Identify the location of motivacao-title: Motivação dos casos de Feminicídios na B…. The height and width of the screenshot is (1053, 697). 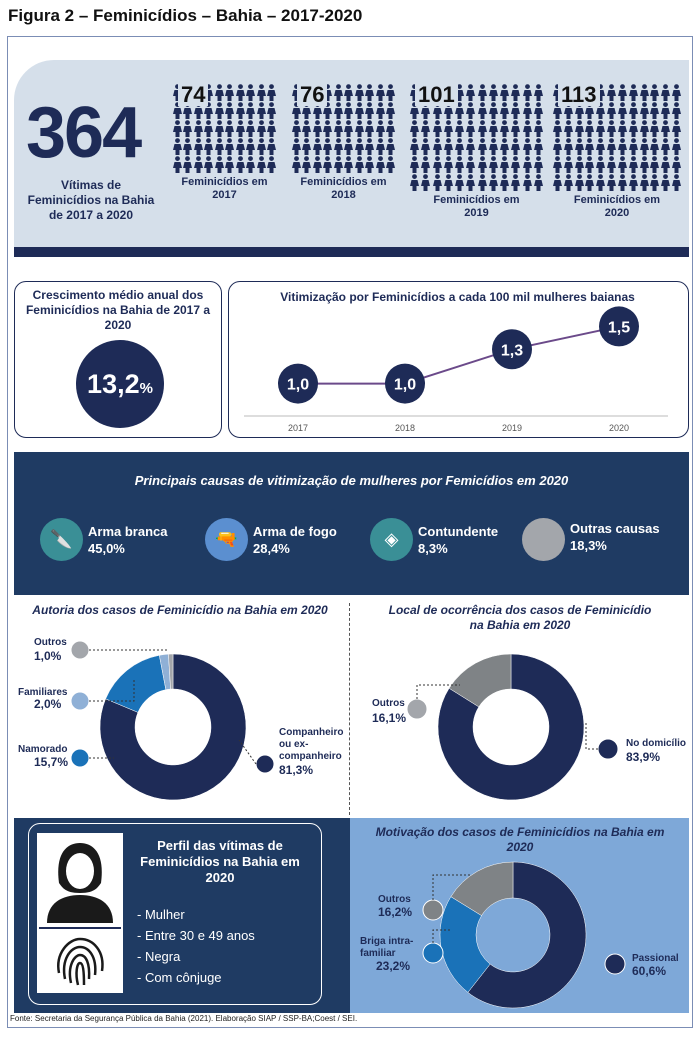
(520, 839).